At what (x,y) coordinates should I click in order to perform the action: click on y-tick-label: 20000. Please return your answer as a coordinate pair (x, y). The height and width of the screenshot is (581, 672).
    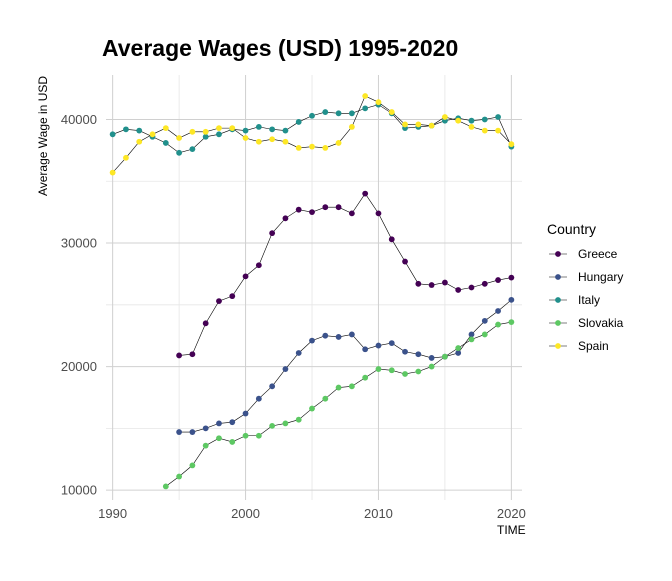
    Looking at the image, I should click on (79, 366).